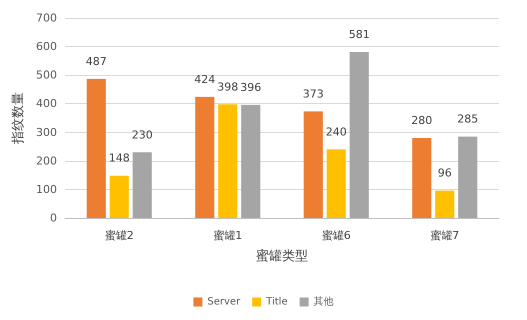  What do you see at coordinates (96, 61) in the screenshot?
I see `data-label: 487` at bounding box center [96, 61].